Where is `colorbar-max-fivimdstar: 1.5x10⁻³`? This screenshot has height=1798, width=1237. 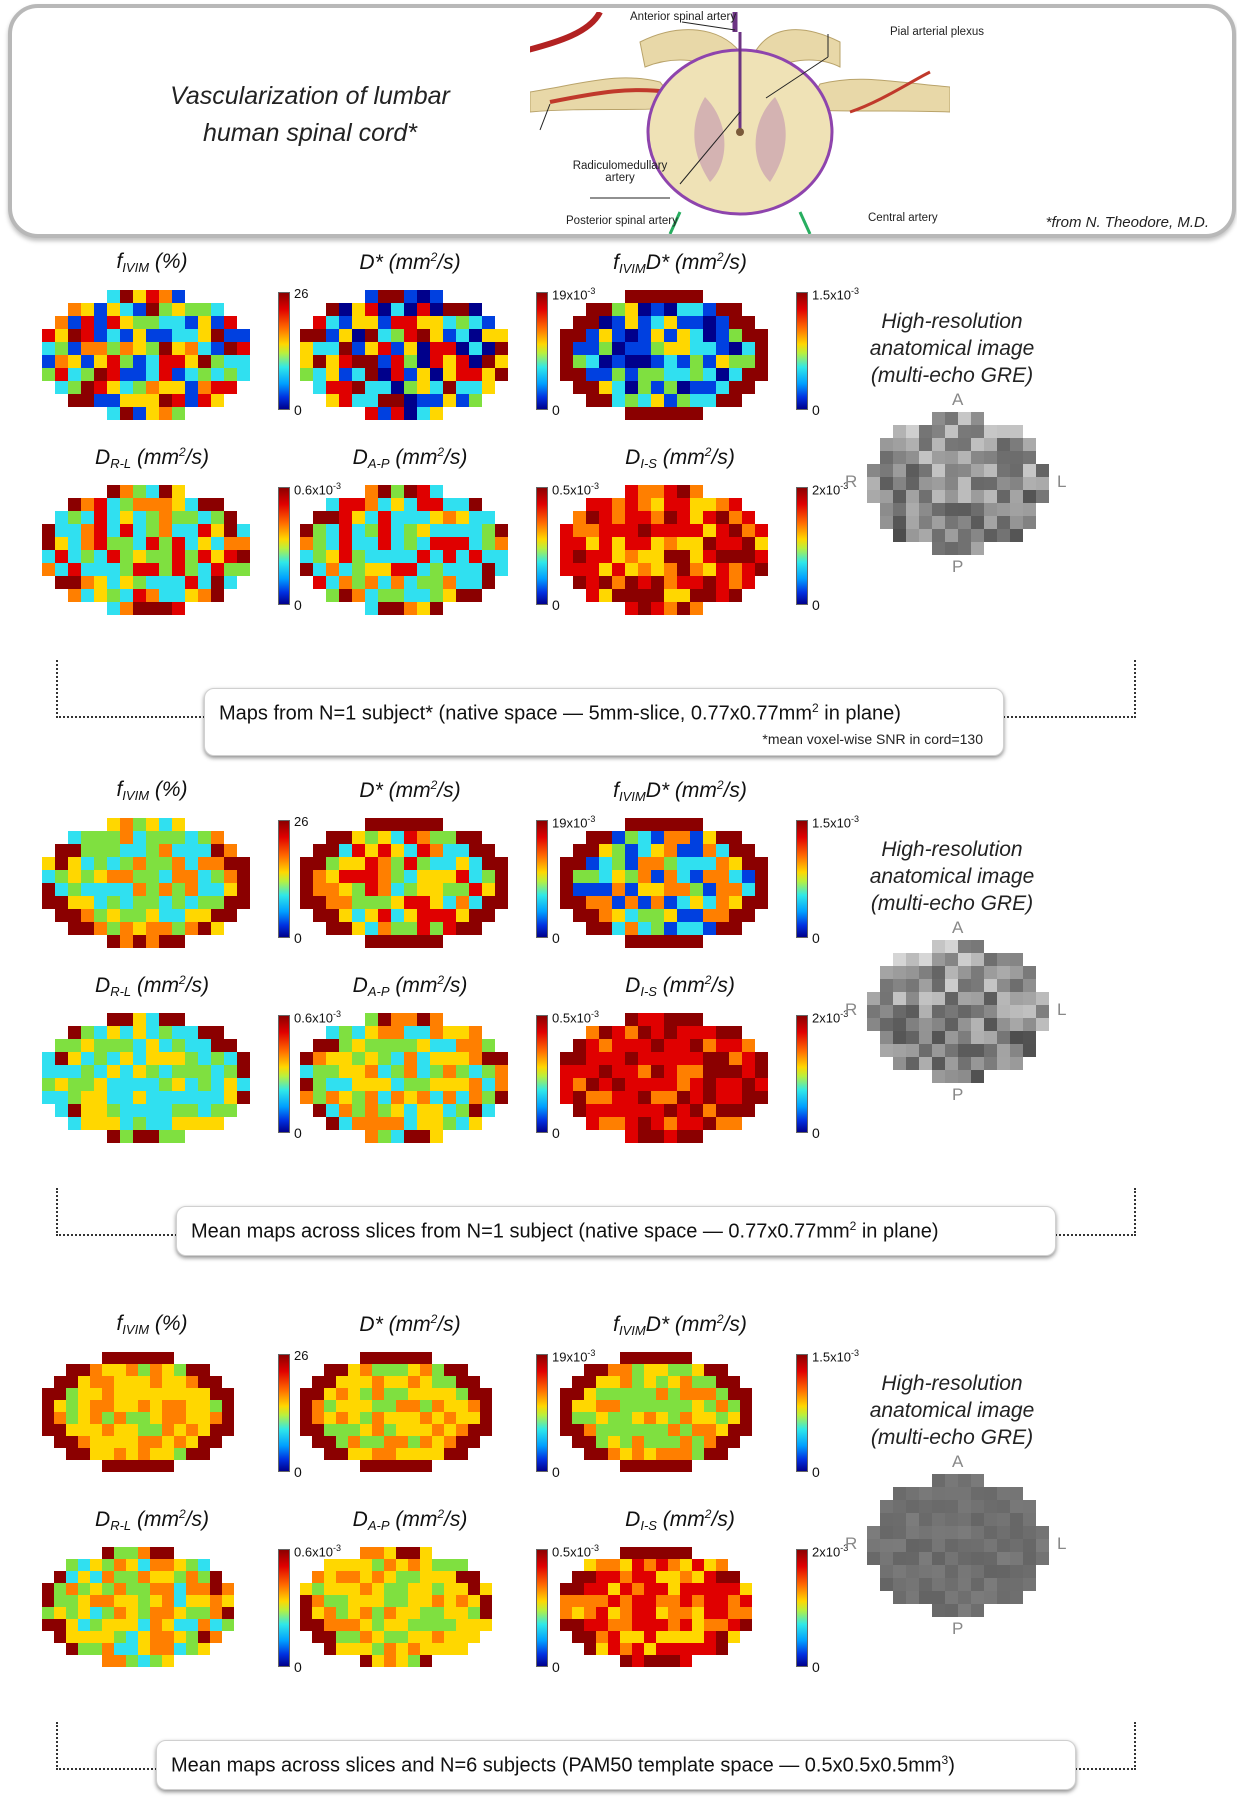 colorbar-max-fivimdstar: 1.5x10⁻³ is located at coordinates (835, 822).